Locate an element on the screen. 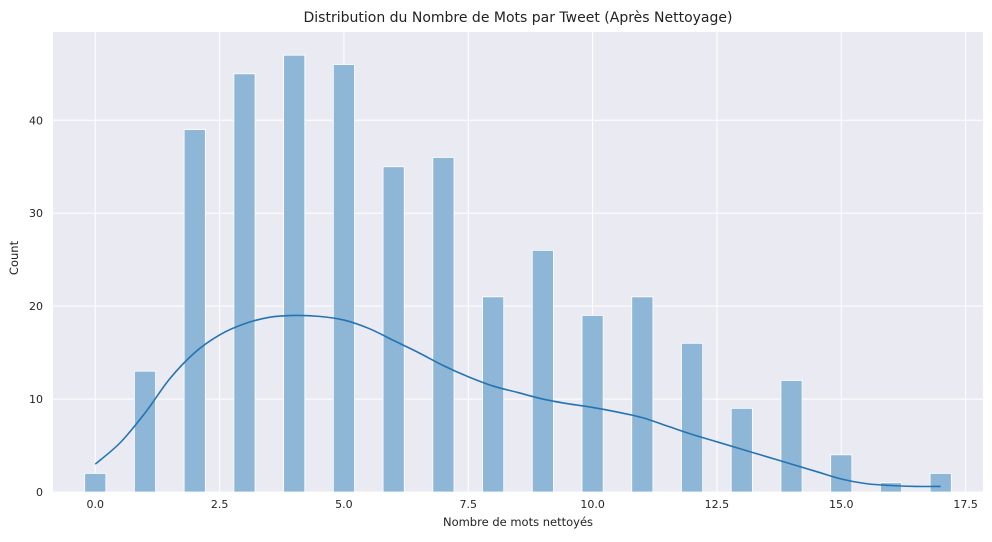 The image size is (992, 542). y-axis-ticks: 0 10 20 30 40 is located at coordinates (36, 306).